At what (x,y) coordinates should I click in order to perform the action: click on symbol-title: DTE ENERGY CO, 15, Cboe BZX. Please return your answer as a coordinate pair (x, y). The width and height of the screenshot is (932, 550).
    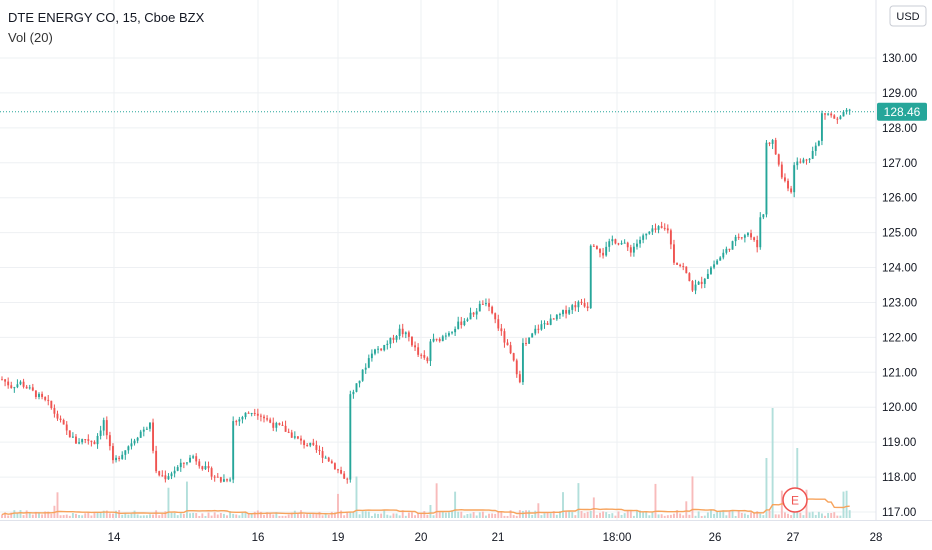
    Looking at the image, I should click on (106, 17).